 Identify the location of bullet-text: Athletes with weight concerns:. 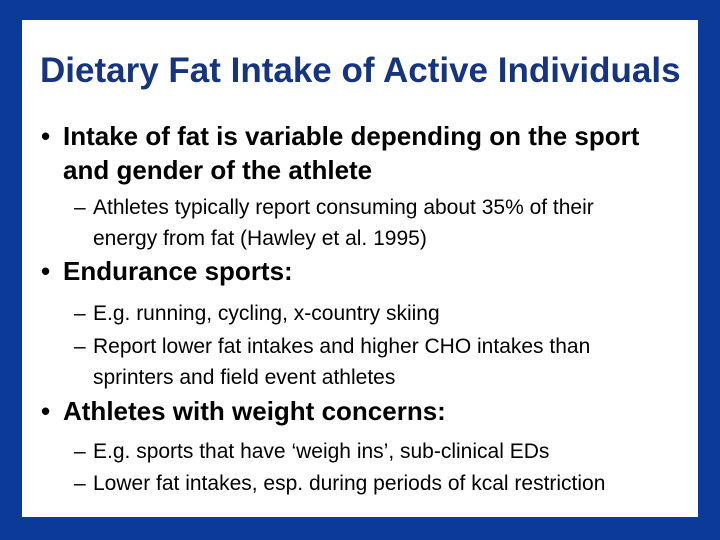
(254, 411).